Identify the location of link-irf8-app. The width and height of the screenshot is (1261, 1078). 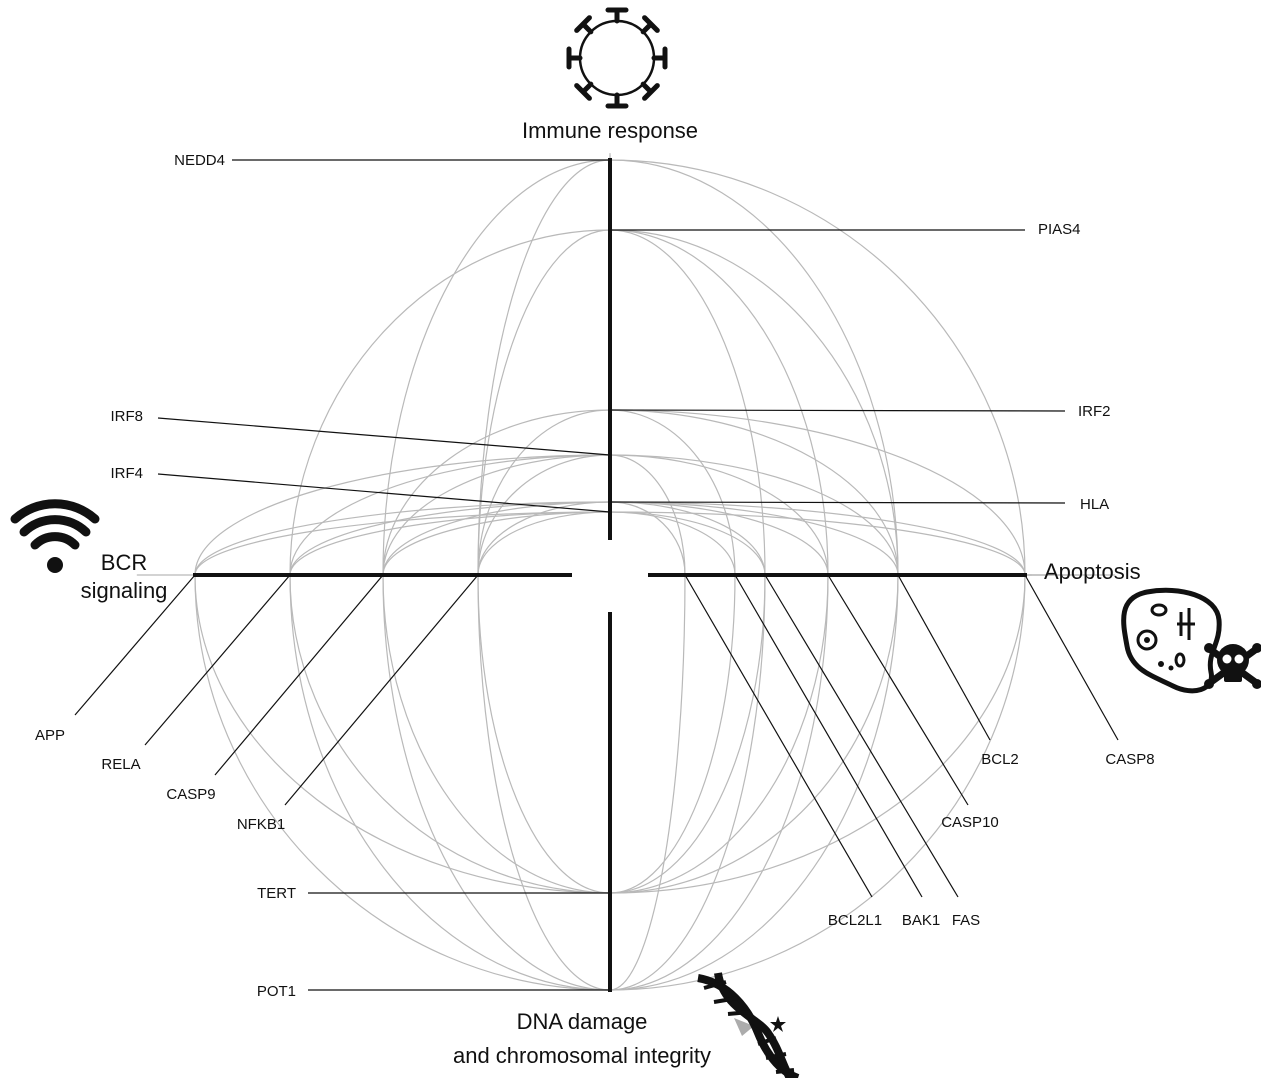
(402, 515).